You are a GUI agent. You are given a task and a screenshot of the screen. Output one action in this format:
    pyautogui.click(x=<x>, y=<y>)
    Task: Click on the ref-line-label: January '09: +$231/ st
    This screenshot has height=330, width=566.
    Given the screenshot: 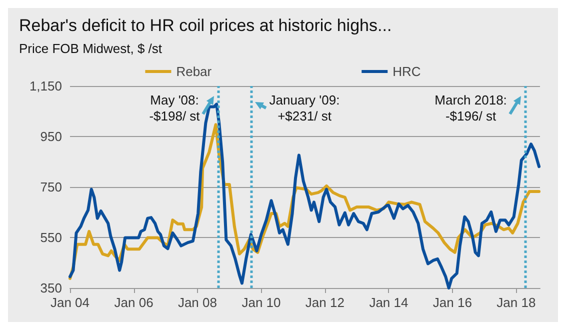 What is the action you would take?
    pyautogui.click(x=304, y=108)
    